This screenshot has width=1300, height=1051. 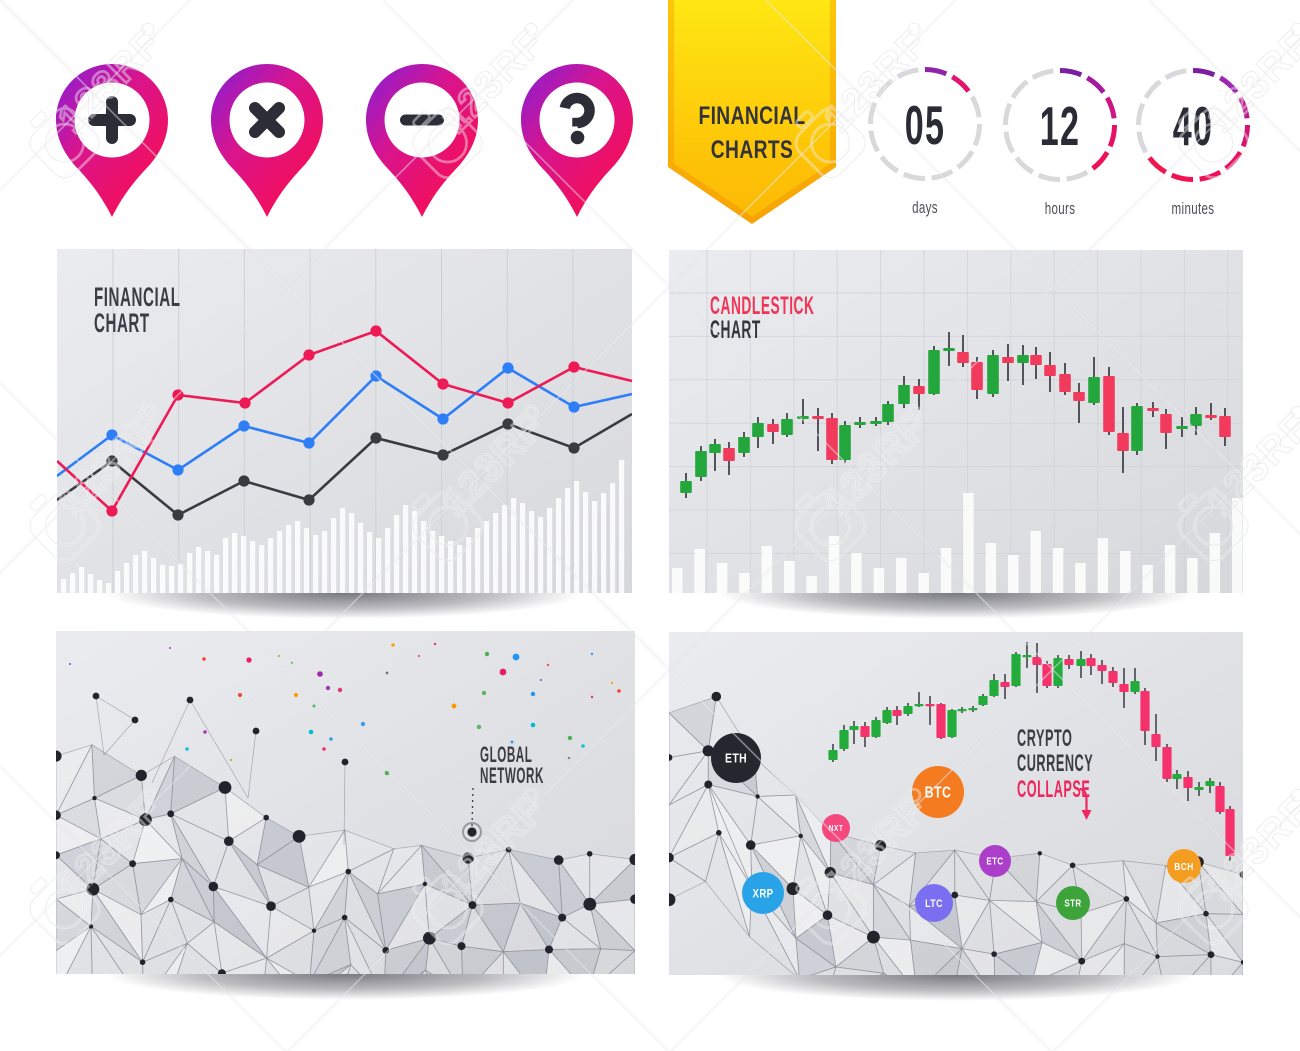 What do you see at coordinates (1055, 764) in the screenshot?
I see `svg-text: CURRENCY` at bounding box center [1055, 764].